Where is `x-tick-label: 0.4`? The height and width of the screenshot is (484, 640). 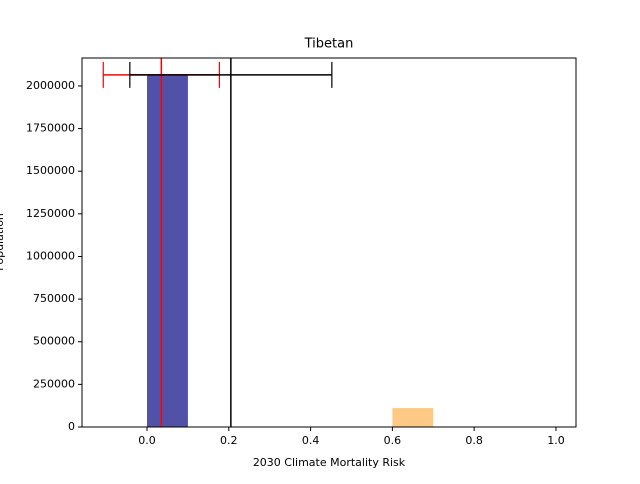 x-tick-label: 0.4 is located at coordinates (311, 440).